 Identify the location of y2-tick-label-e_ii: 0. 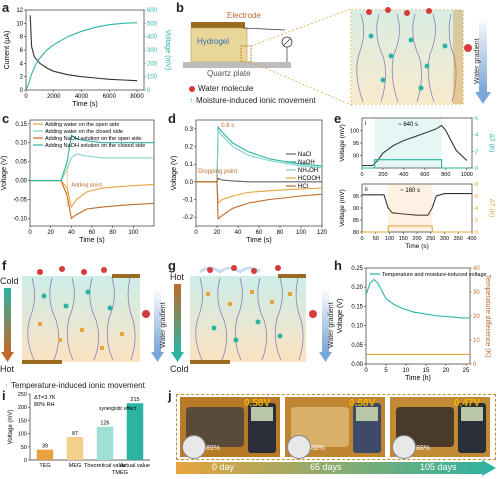
(476, 233).